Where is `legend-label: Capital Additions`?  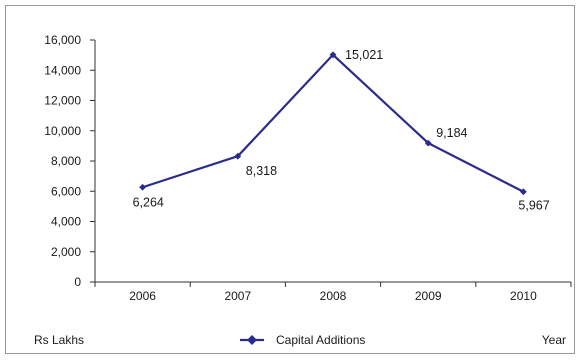
legend-label: Capital Additions is located at coordinates (320, 340).